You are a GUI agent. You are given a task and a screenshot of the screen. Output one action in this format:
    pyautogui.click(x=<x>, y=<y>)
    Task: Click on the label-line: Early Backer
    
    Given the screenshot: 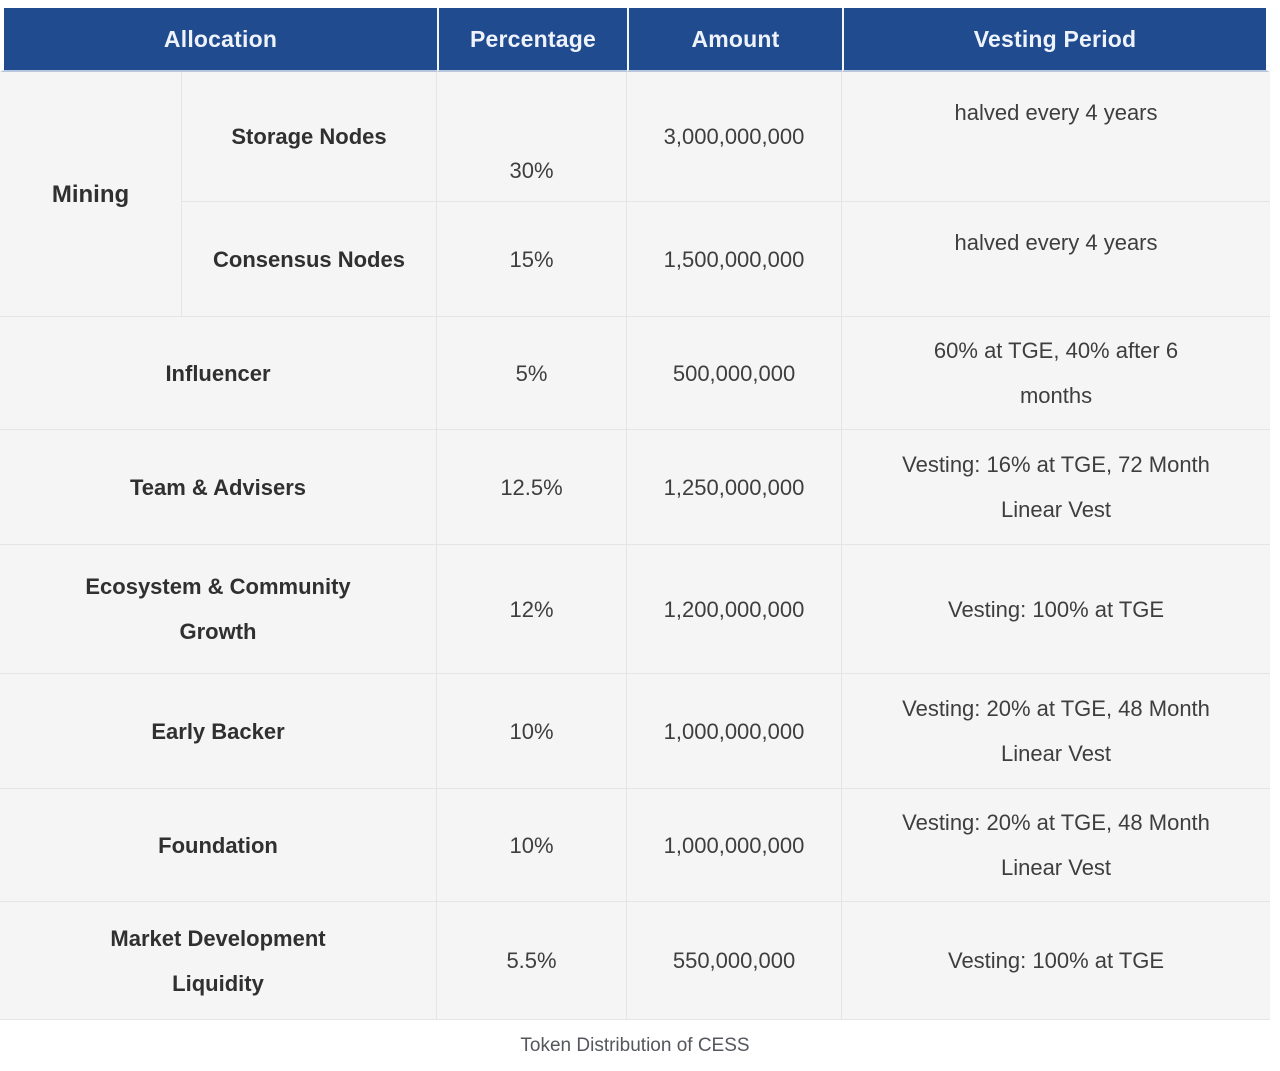 What is the action you would take?
    pyautogui.click(x=218, y=731)
    